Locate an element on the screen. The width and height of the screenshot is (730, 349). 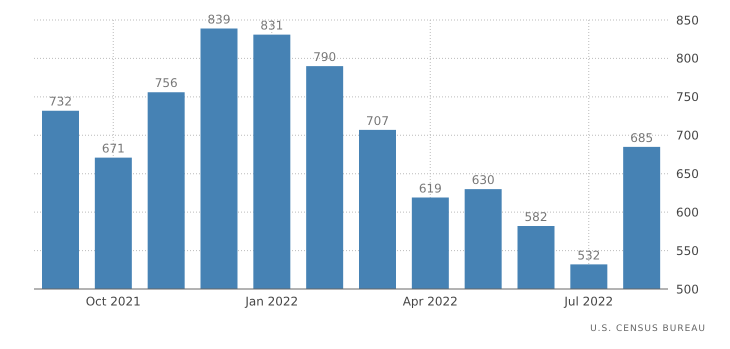
y-tick-label: 800 is located at coordinates (687, 59).